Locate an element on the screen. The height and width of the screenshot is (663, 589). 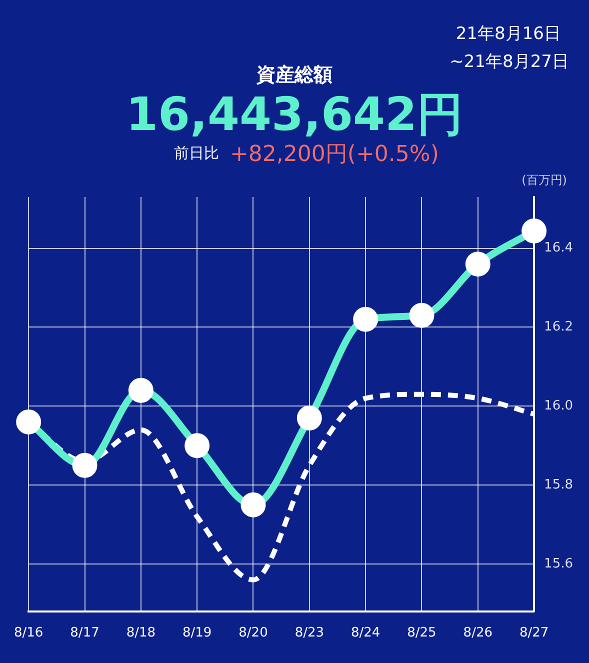
y-tick-label: 16.4 is located at coordinates (559, 248).